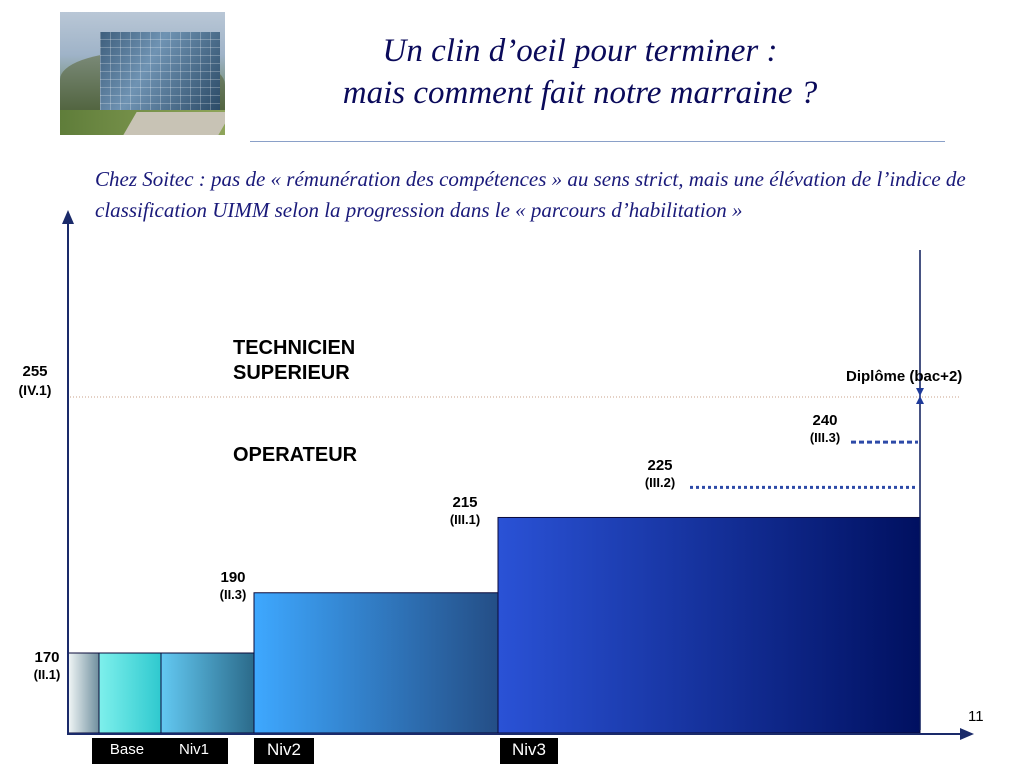  Describe the element at coordinates (142, 73) in the screenshot. I see `building-photo` at that location.